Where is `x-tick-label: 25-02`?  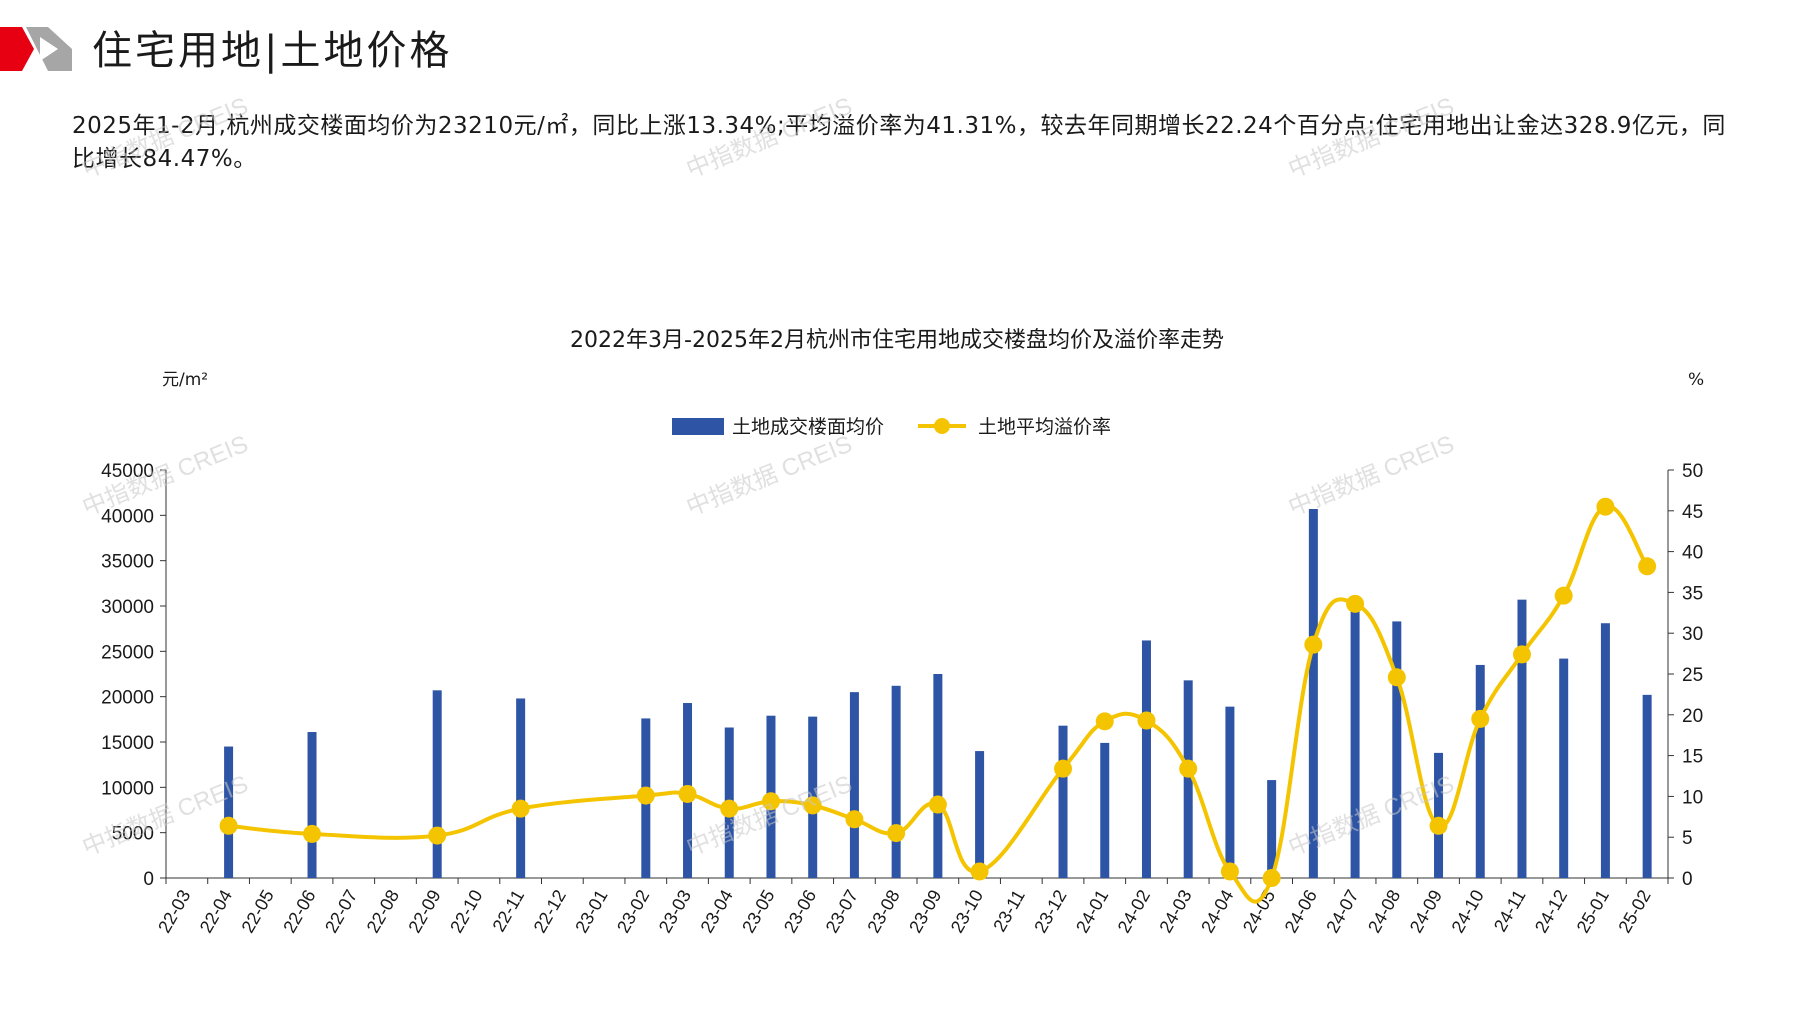
x-tick-label: 25-02 is located at coordinates (1634, 911).